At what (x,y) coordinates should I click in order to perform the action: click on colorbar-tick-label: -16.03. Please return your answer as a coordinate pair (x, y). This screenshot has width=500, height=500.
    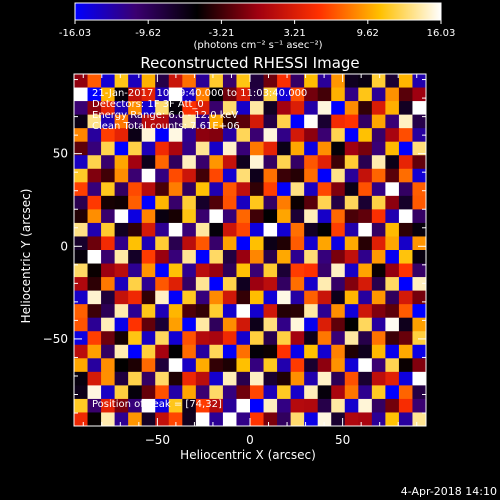
    Looking at the image, I should click on (75, 33).